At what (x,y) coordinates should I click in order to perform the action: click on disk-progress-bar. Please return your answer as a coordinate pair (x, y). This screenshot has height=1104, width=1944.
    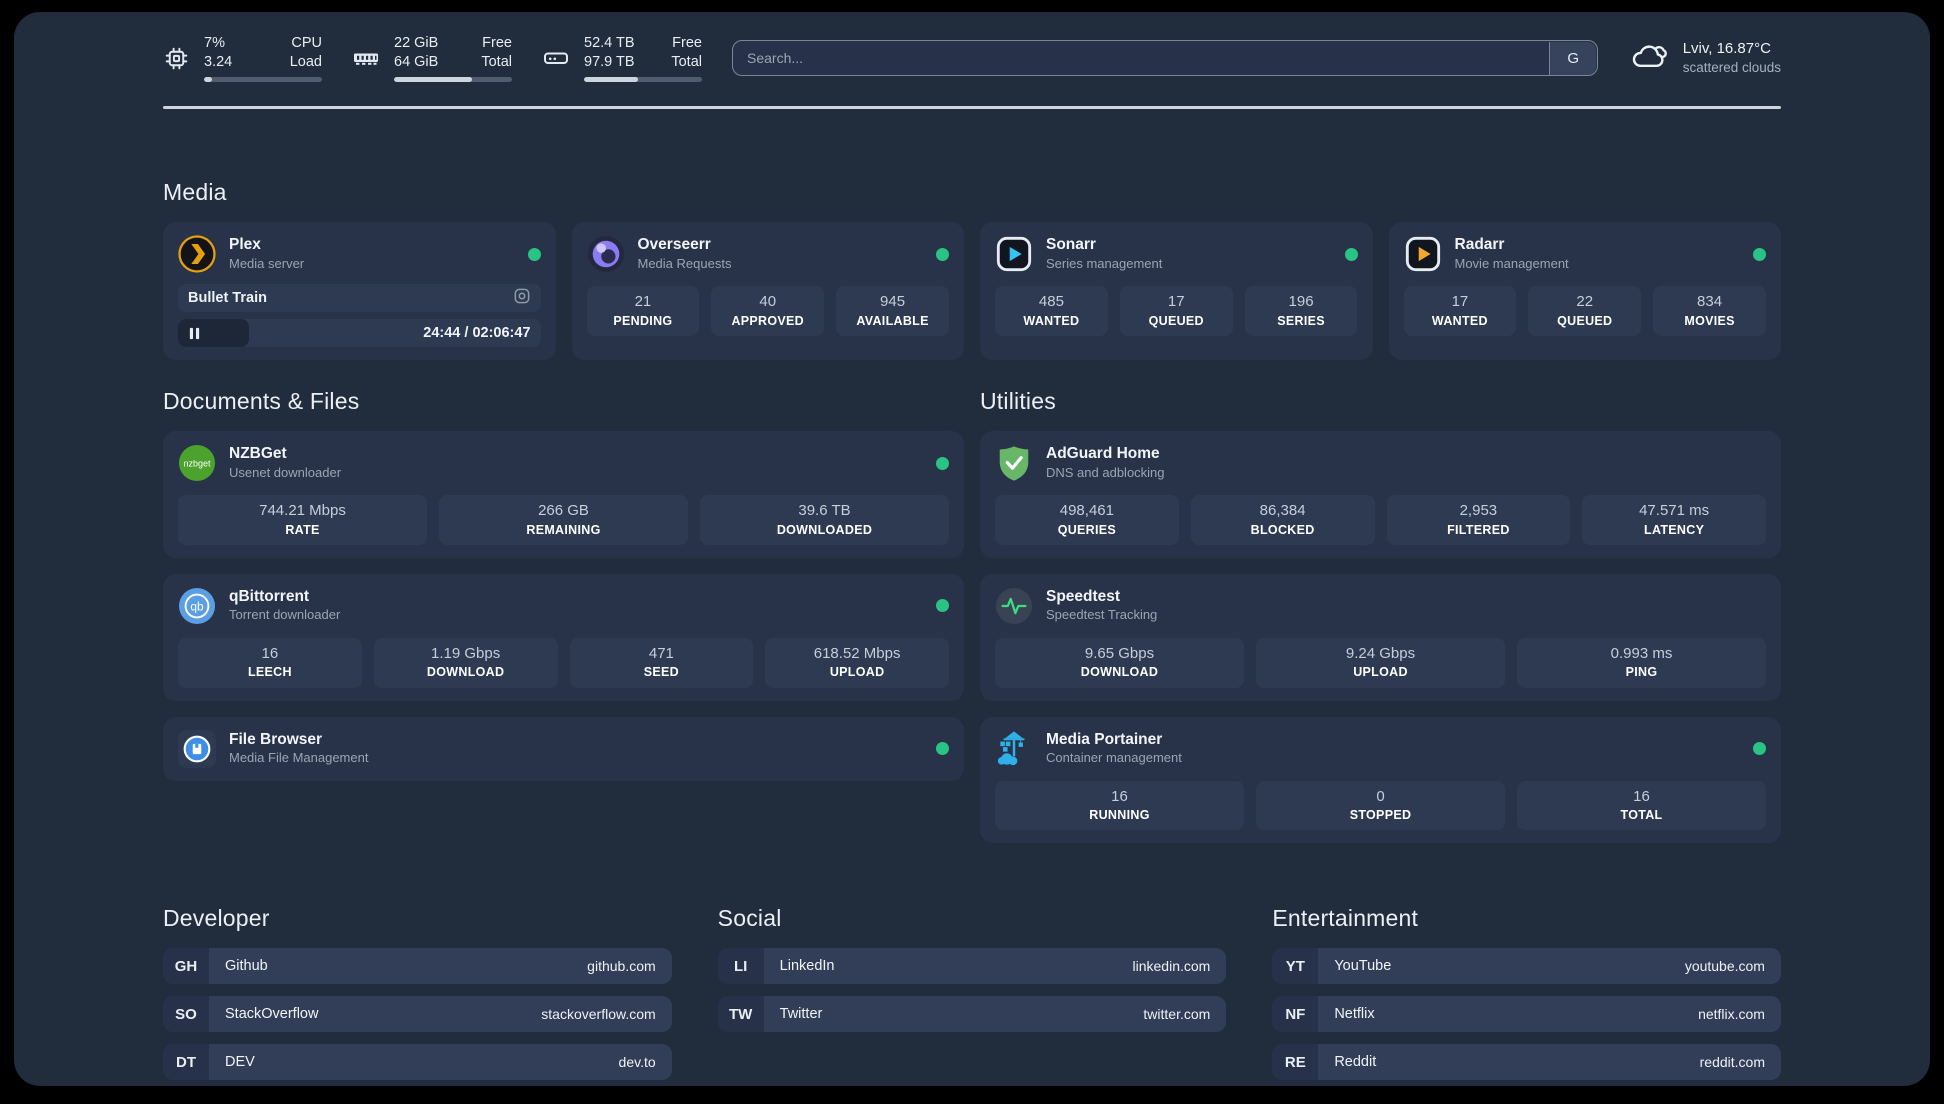
    Looking at the image, I should click on (643, 79).